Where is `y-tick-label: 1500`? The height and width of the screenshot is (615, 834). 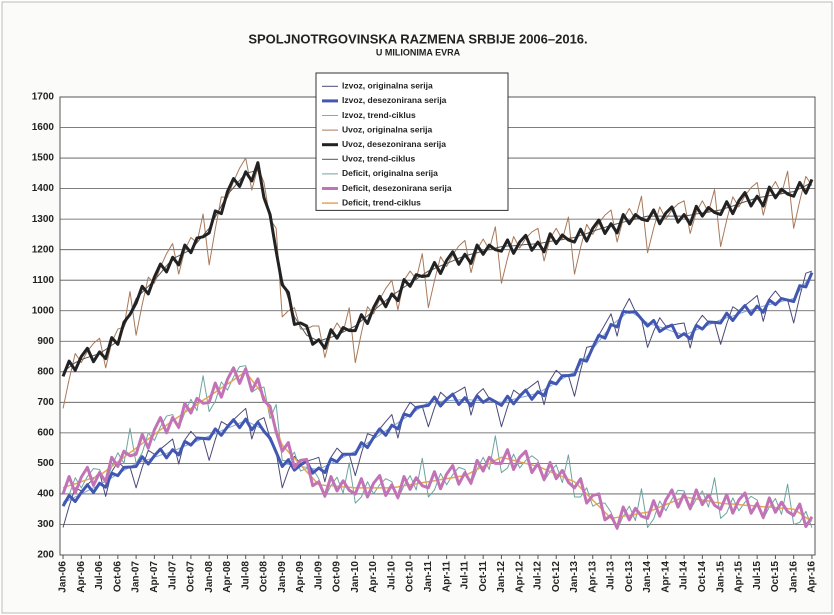 y-tick-label: 1500 is located at coordinates (43, 158).